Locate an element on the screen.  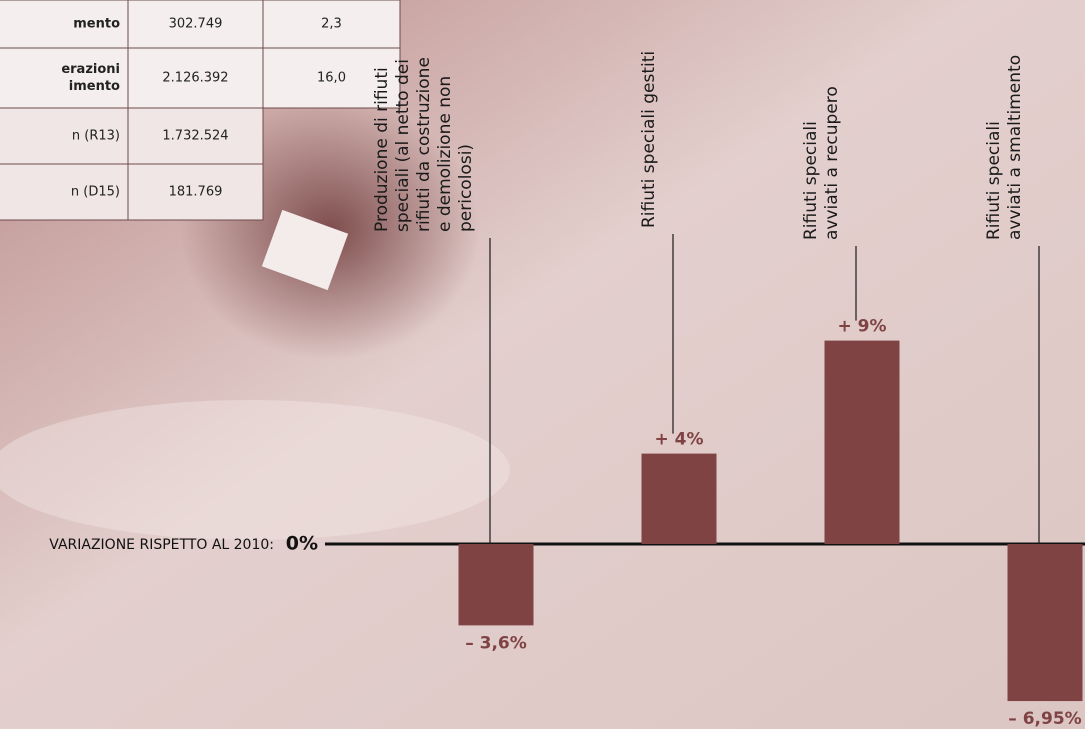
category-label: avviati a smaltimento is located at coordinates (1015, 147).